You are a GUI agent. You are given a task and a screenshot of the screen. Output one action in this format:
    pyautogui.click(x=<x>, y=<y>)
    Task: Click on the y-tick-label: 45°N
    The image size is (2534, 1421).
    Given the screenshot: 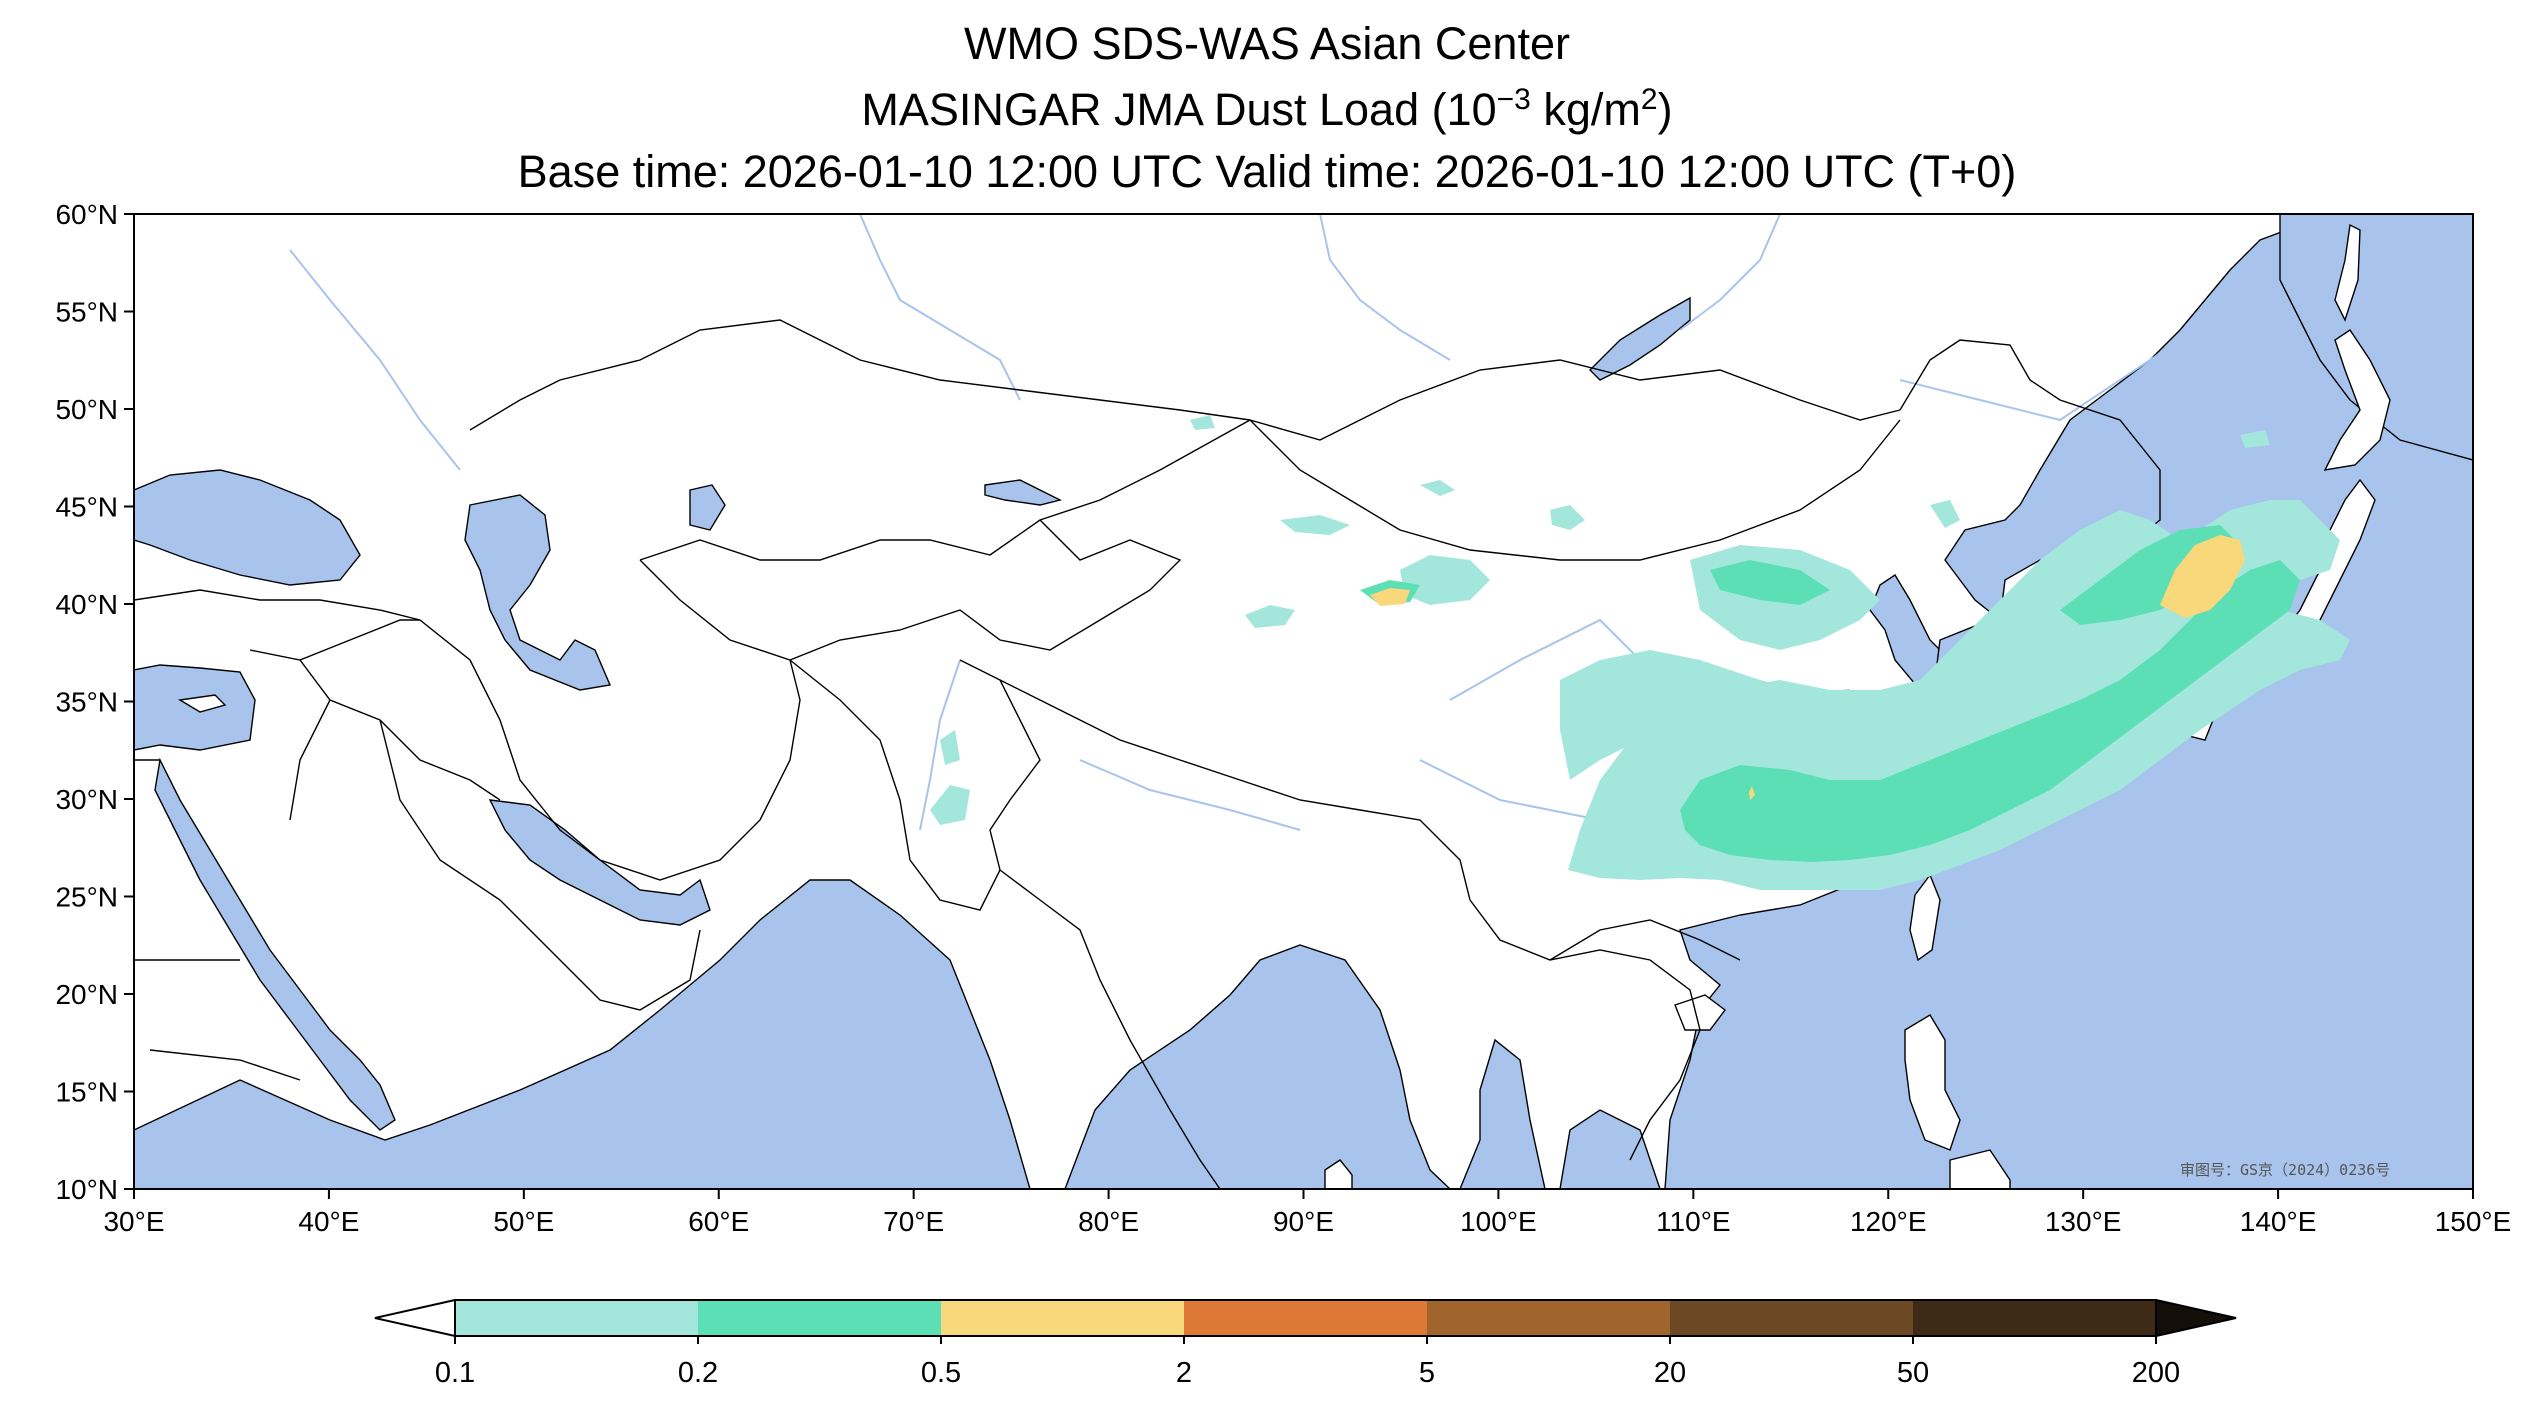 What is the action you would take?
    pyautogui.click(x=86, y=507)
    